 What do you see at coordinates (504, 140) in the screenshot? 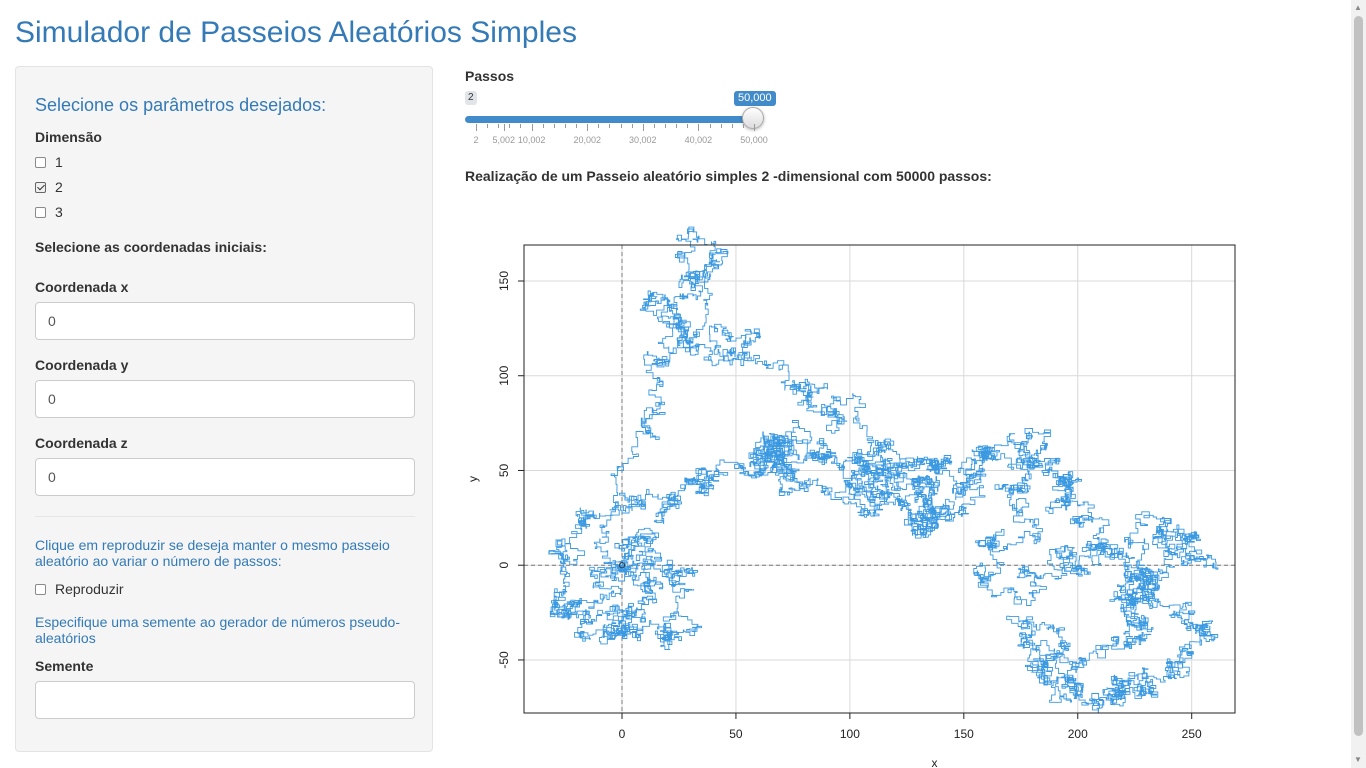
I see `slider-grid-label: 5,002` at bounding box center [504, 140].